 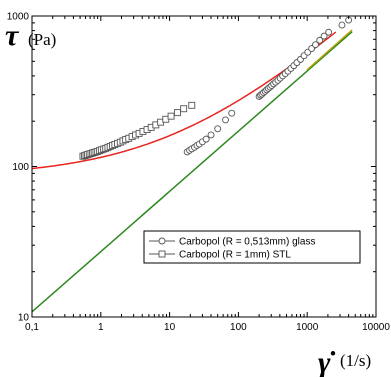 I want to click on y-tick-label: 10, so click(x=24, y=318).